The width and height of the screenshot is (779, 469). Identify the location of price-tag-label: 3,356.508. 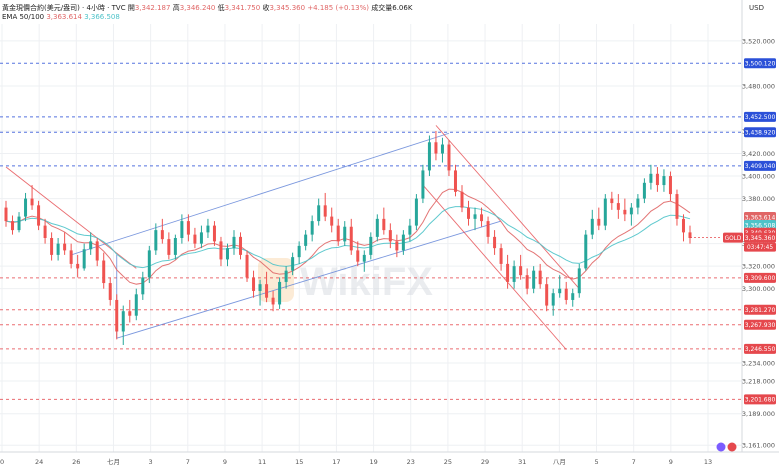
(760, 225).